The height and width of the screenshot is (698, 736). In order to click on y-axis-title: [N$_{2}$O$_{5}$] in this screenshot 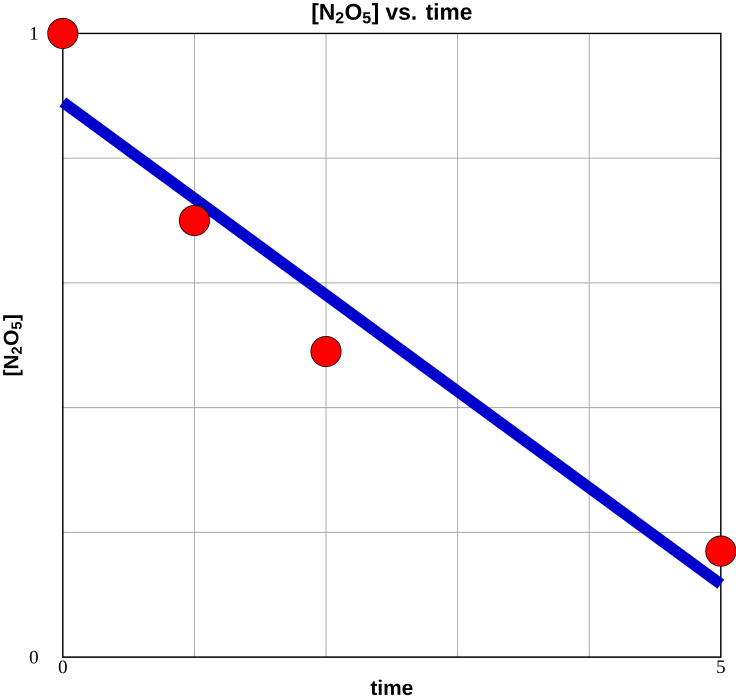, I will do `click(13, 345)`.